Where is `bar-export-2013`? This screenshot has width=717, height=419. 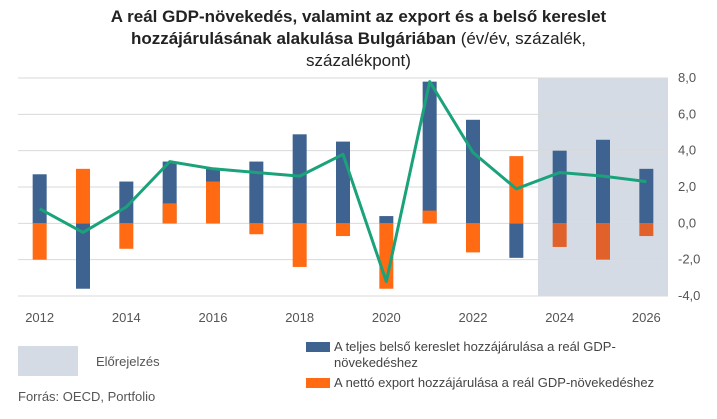
bar-export-2013 is located at coordinates (83, 196).